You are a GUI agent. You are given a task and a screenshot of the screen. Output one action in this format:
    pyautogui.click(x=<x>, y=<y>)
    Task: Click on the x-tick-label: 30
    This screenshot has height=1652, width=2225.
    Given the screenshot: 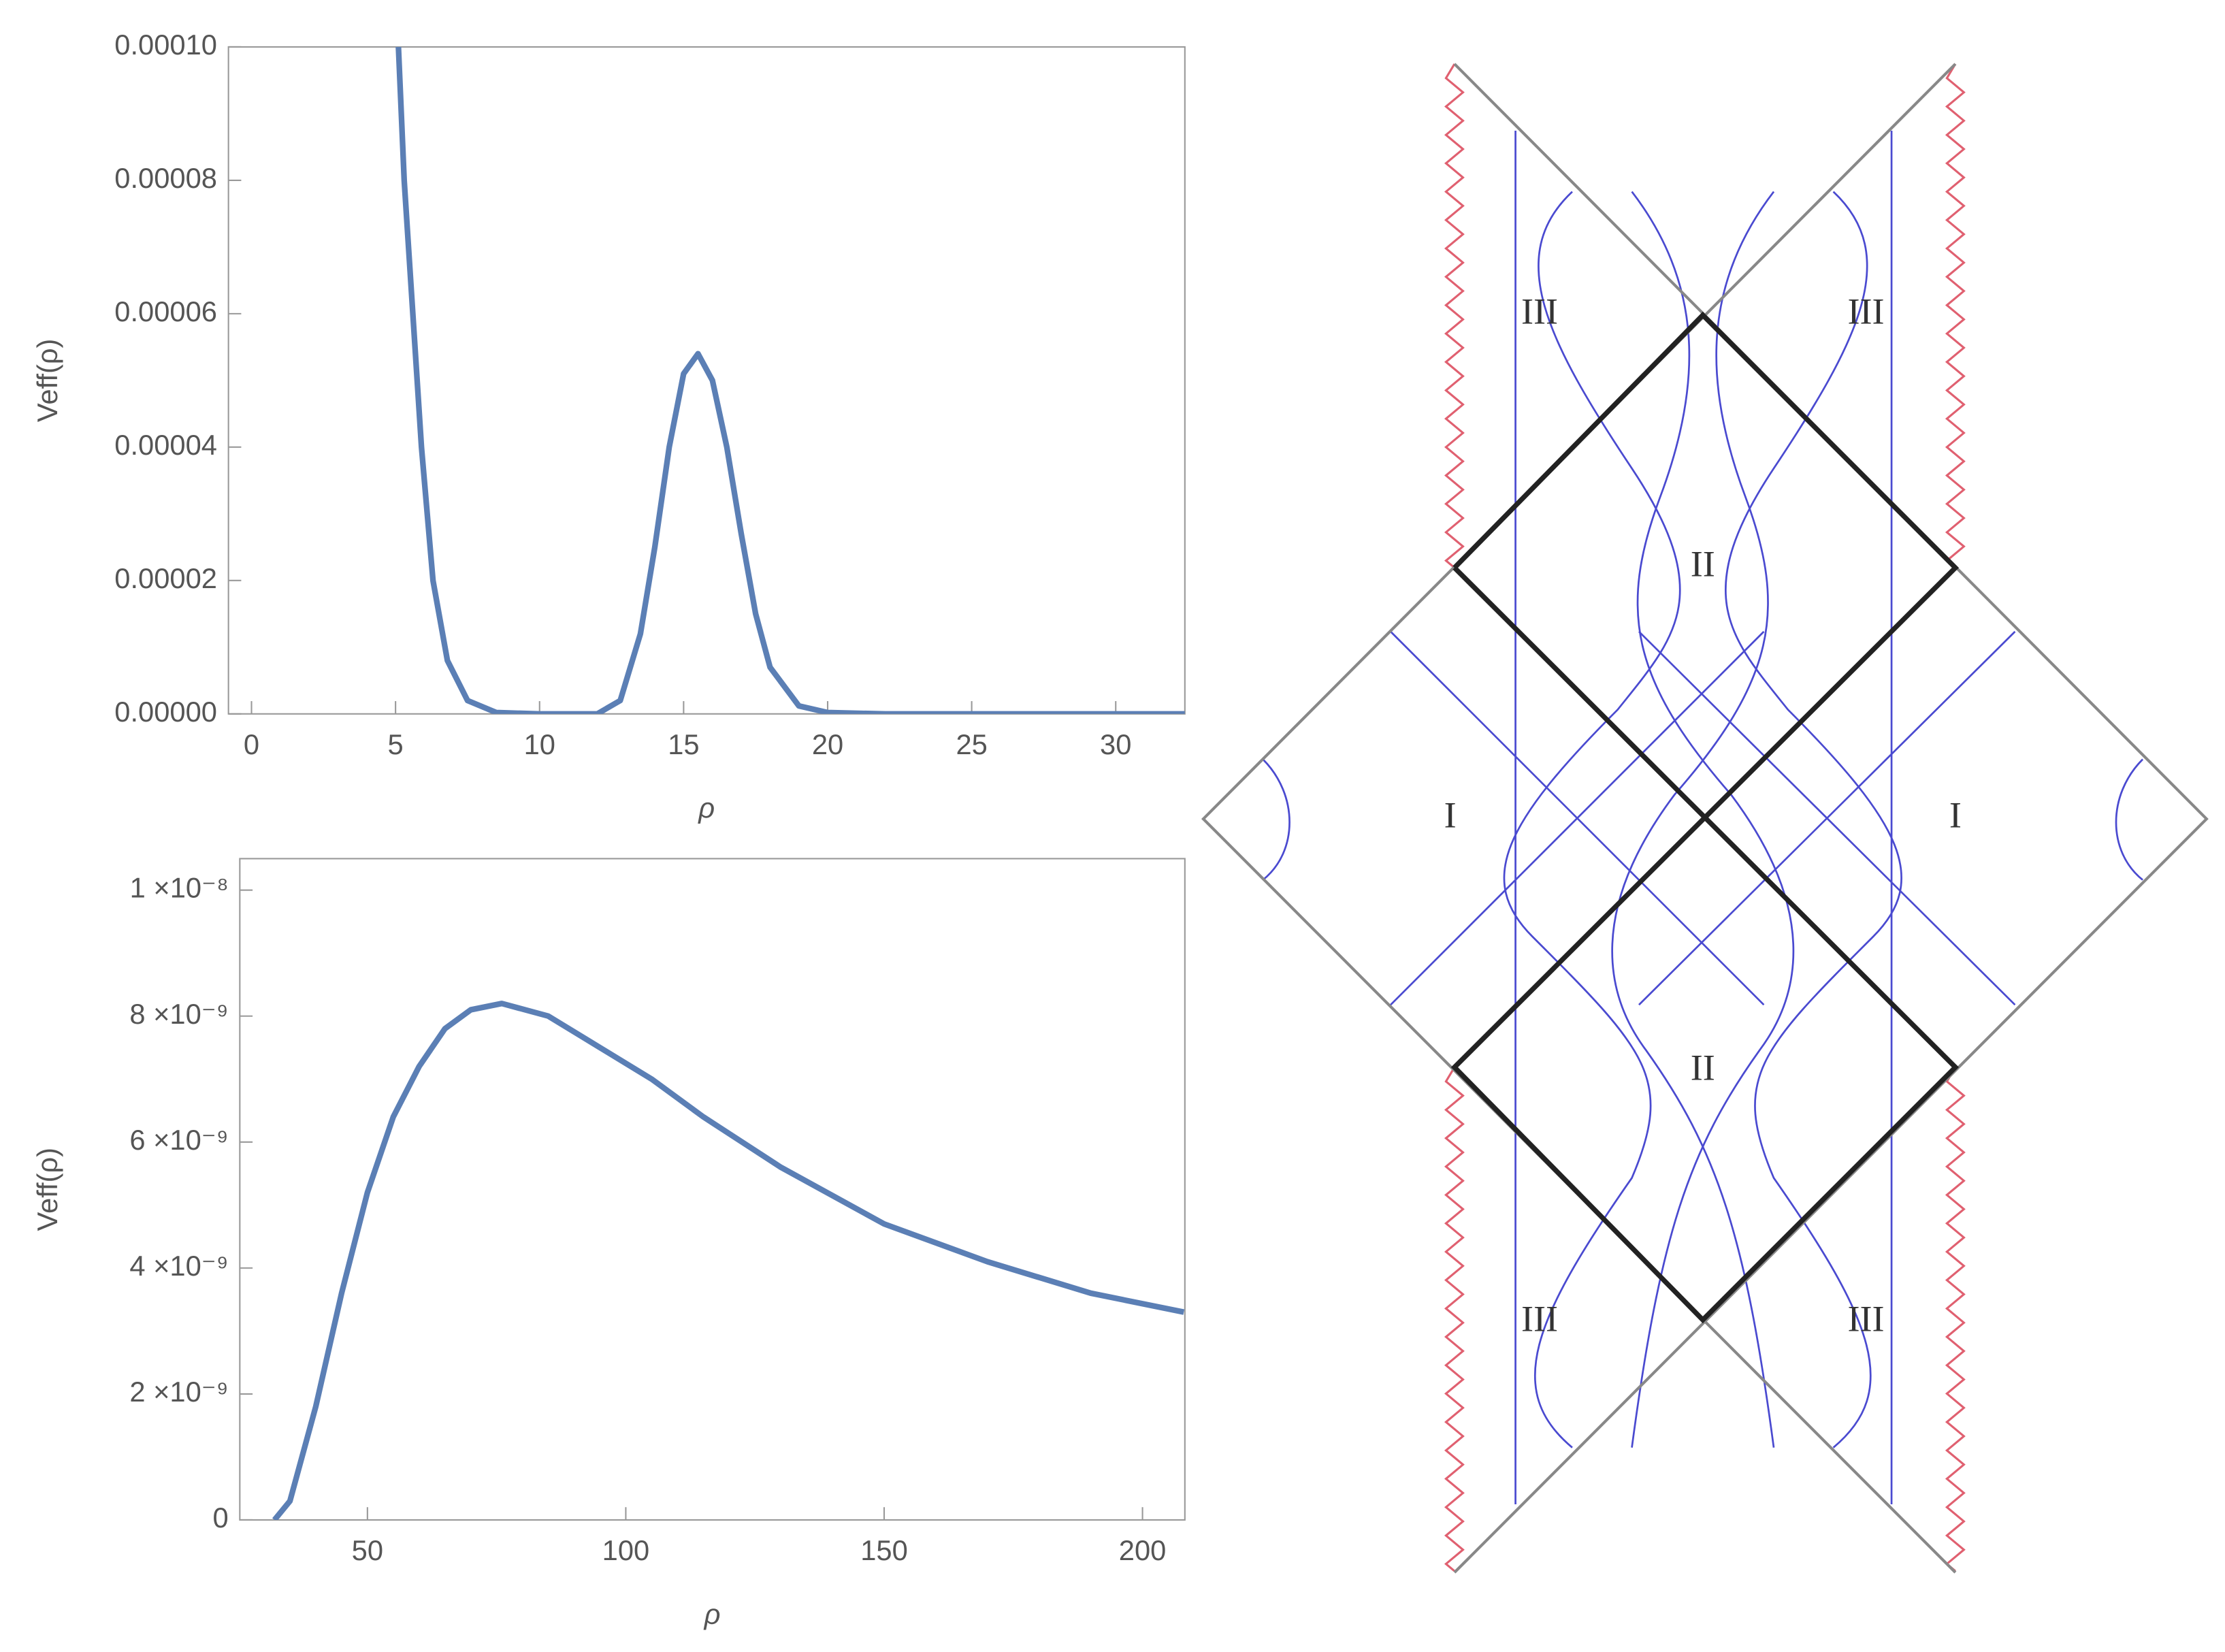 What is the action you would take?
    pyautogui.click(x=1115, y=744)
    